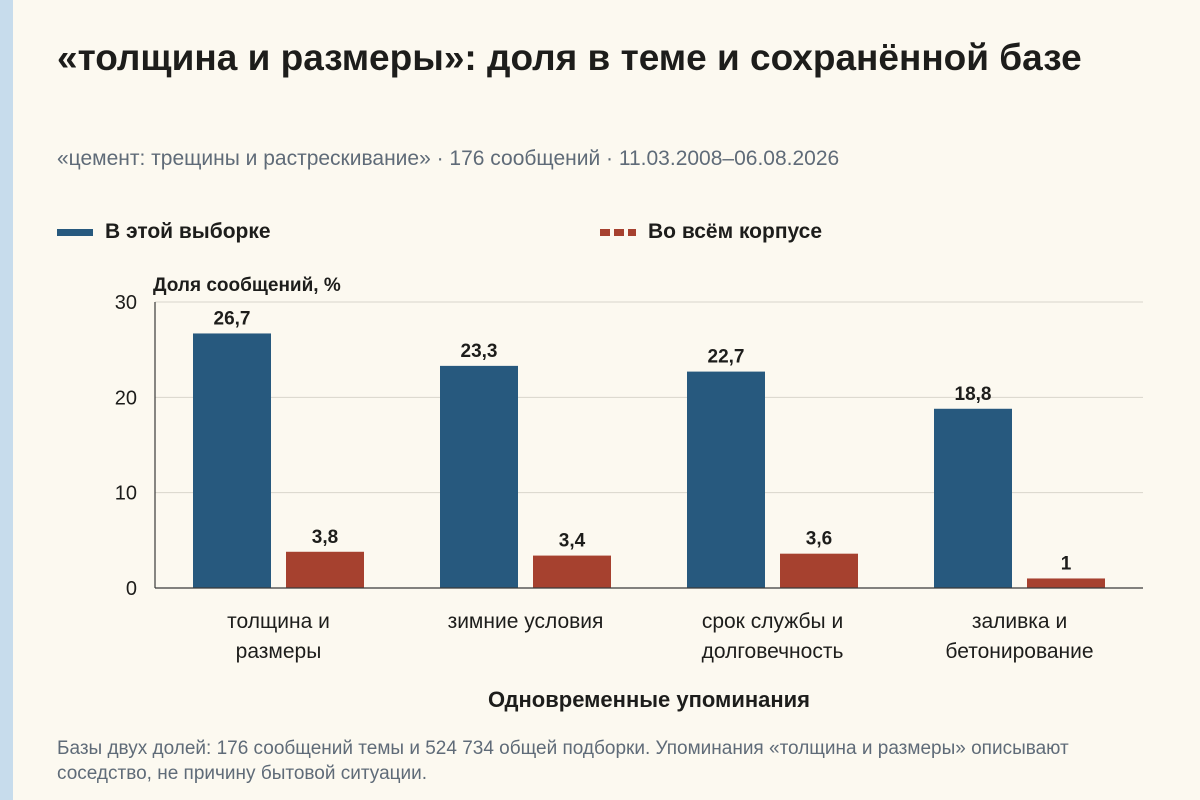 This screenshot has height=800, width=1200. I want to click on data-label: 18,8, so click(973, 394).